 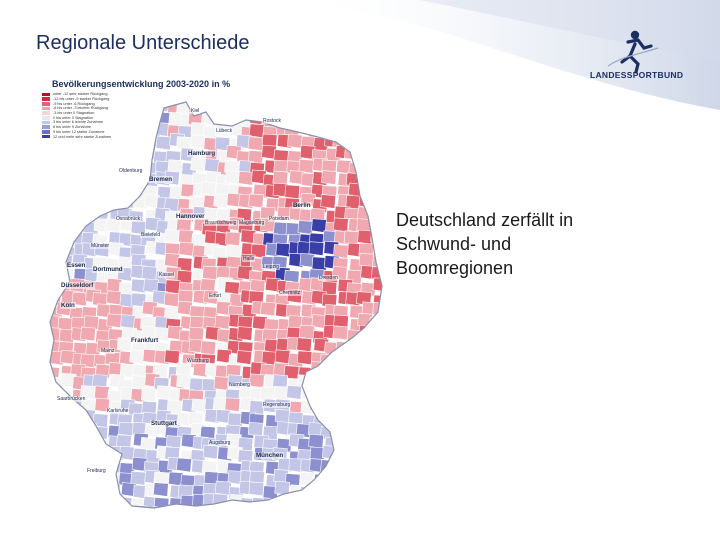 I want to click on city-label: Oldenburg, so click(x=131, y=171).